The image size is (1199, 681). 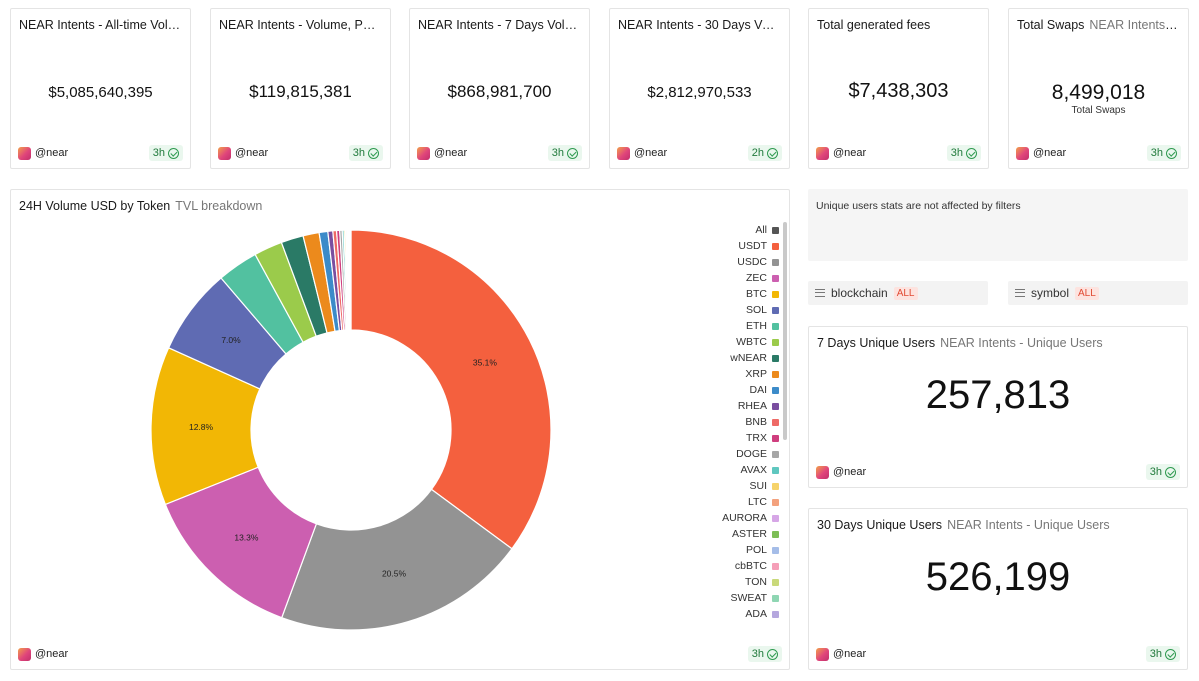 I want to click on kpi-caption: Total Swaps, so click(x=1098, y=110).